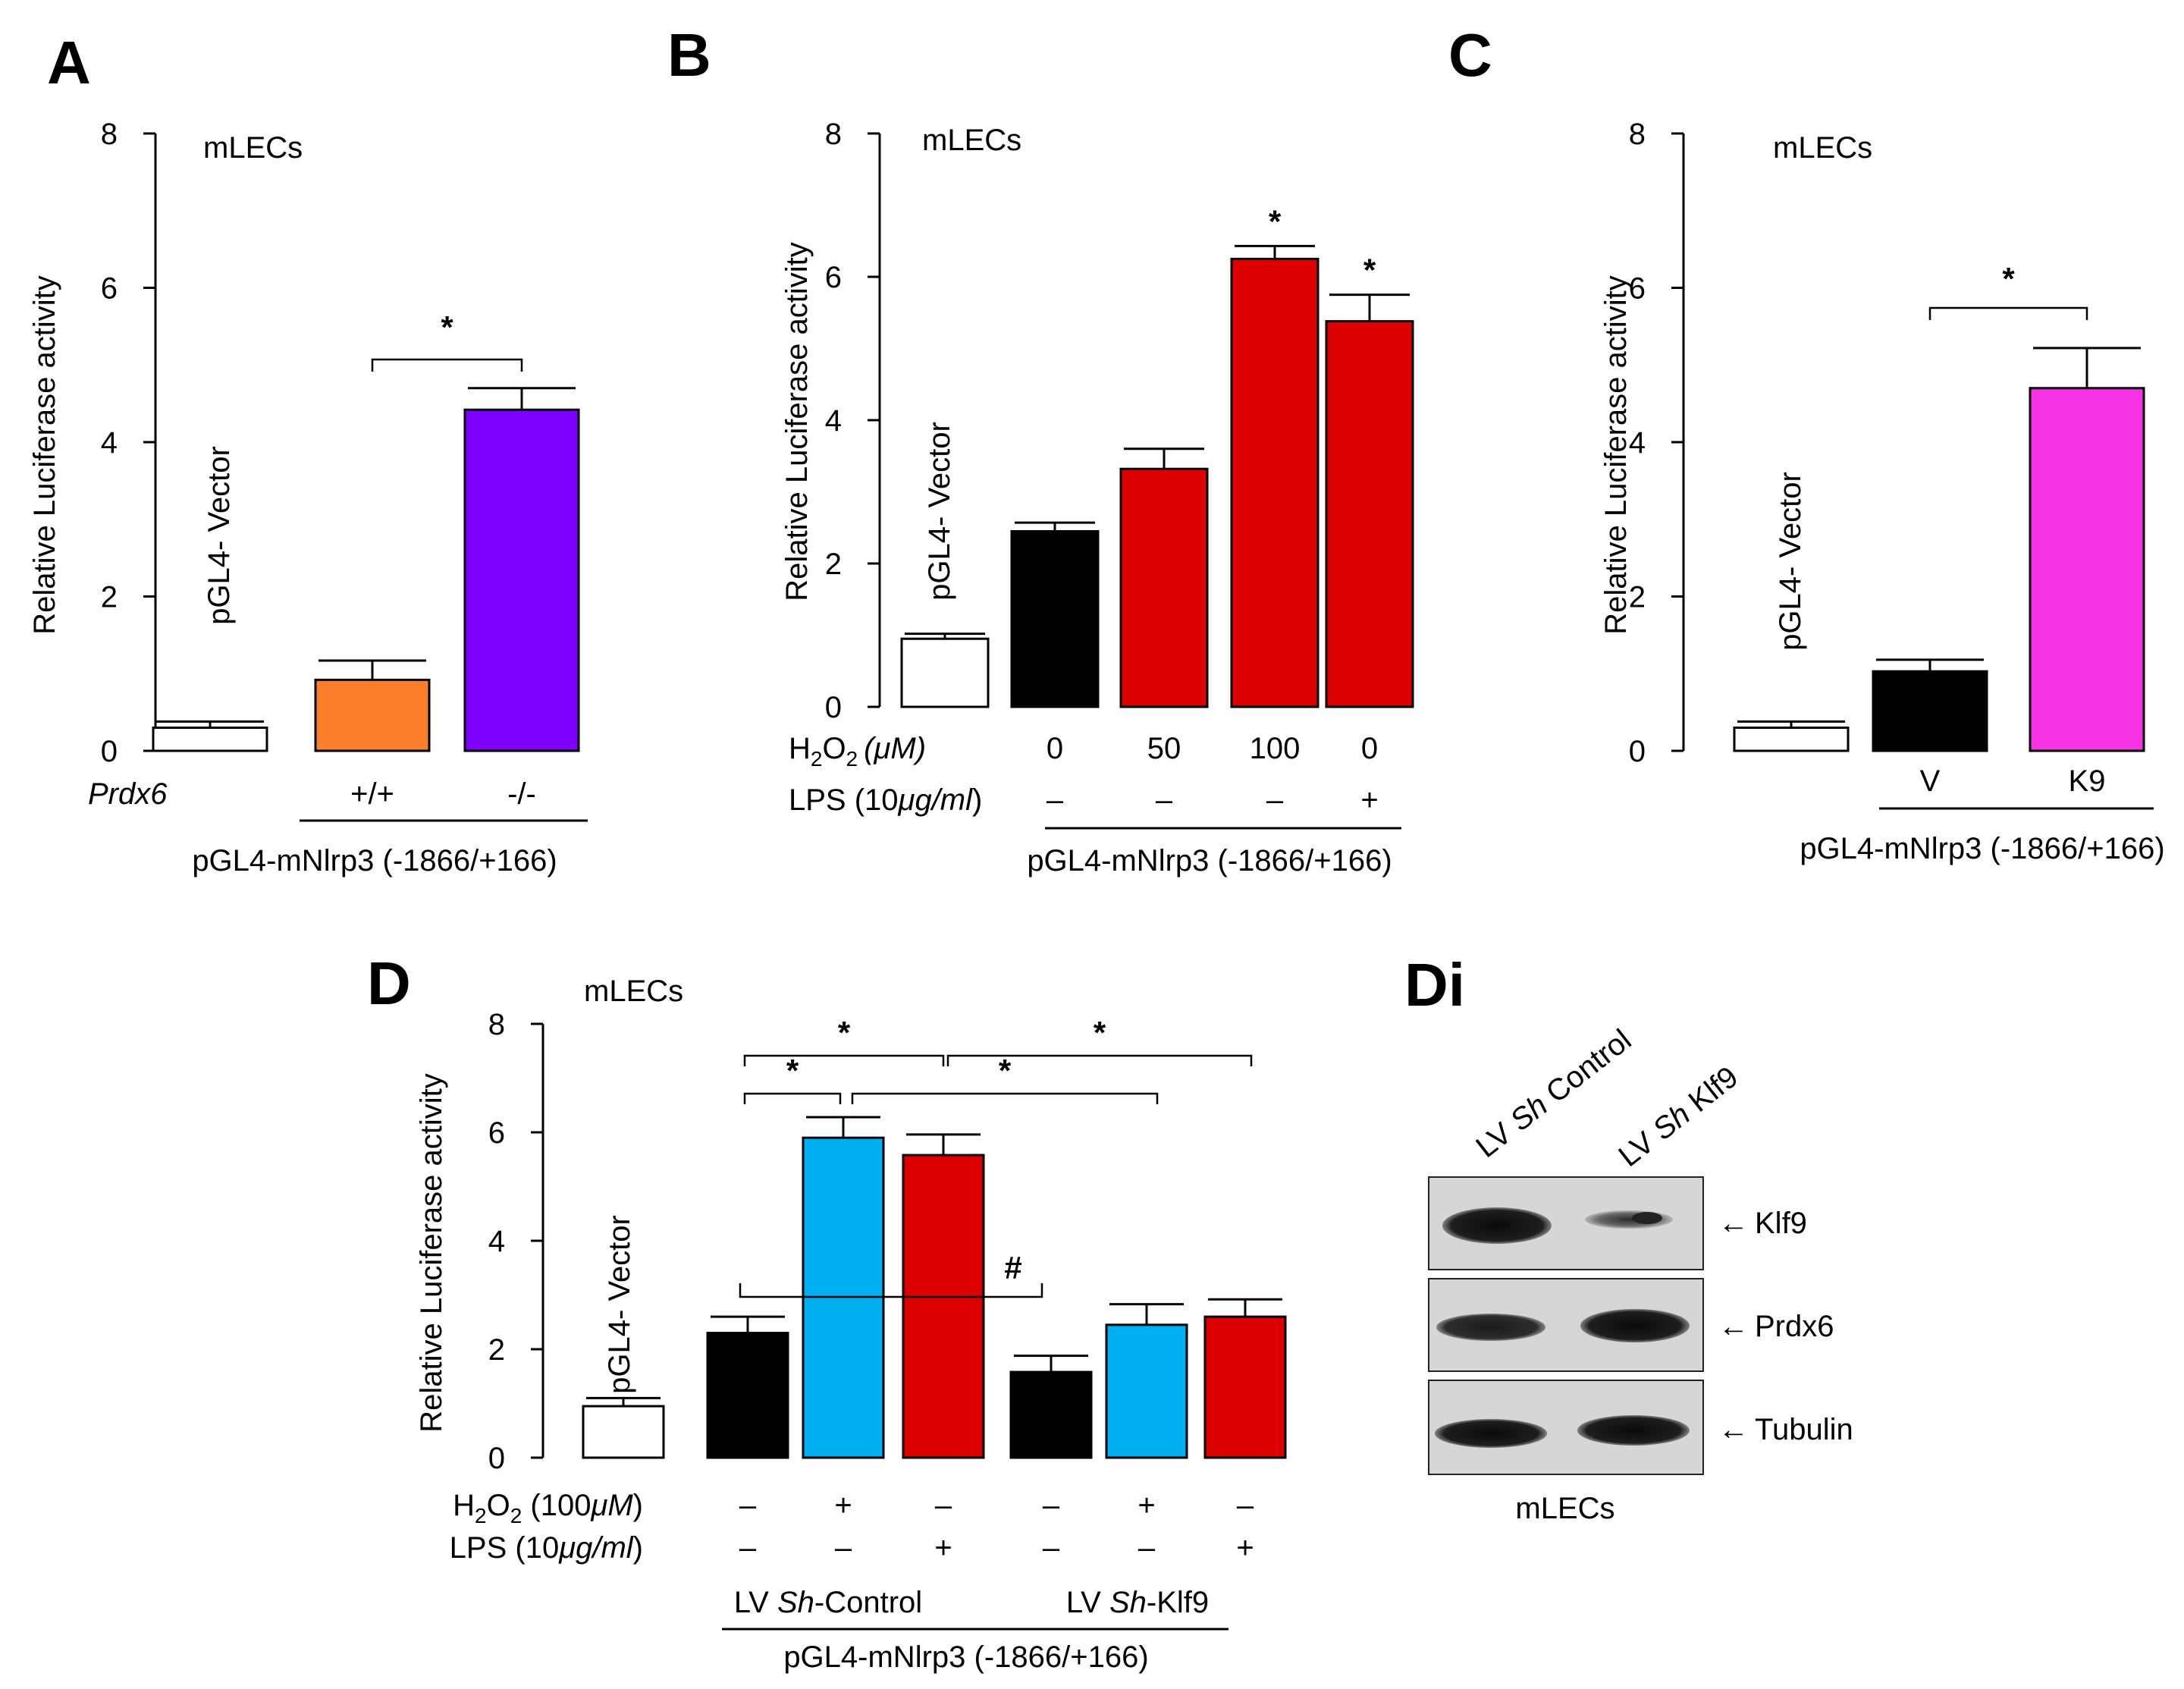 The width and height of the screenshot is (2184, 1689). Describe the element at coordinates (1164, 748) in the screenshot. I see `h2o2-value: 50` at that location.